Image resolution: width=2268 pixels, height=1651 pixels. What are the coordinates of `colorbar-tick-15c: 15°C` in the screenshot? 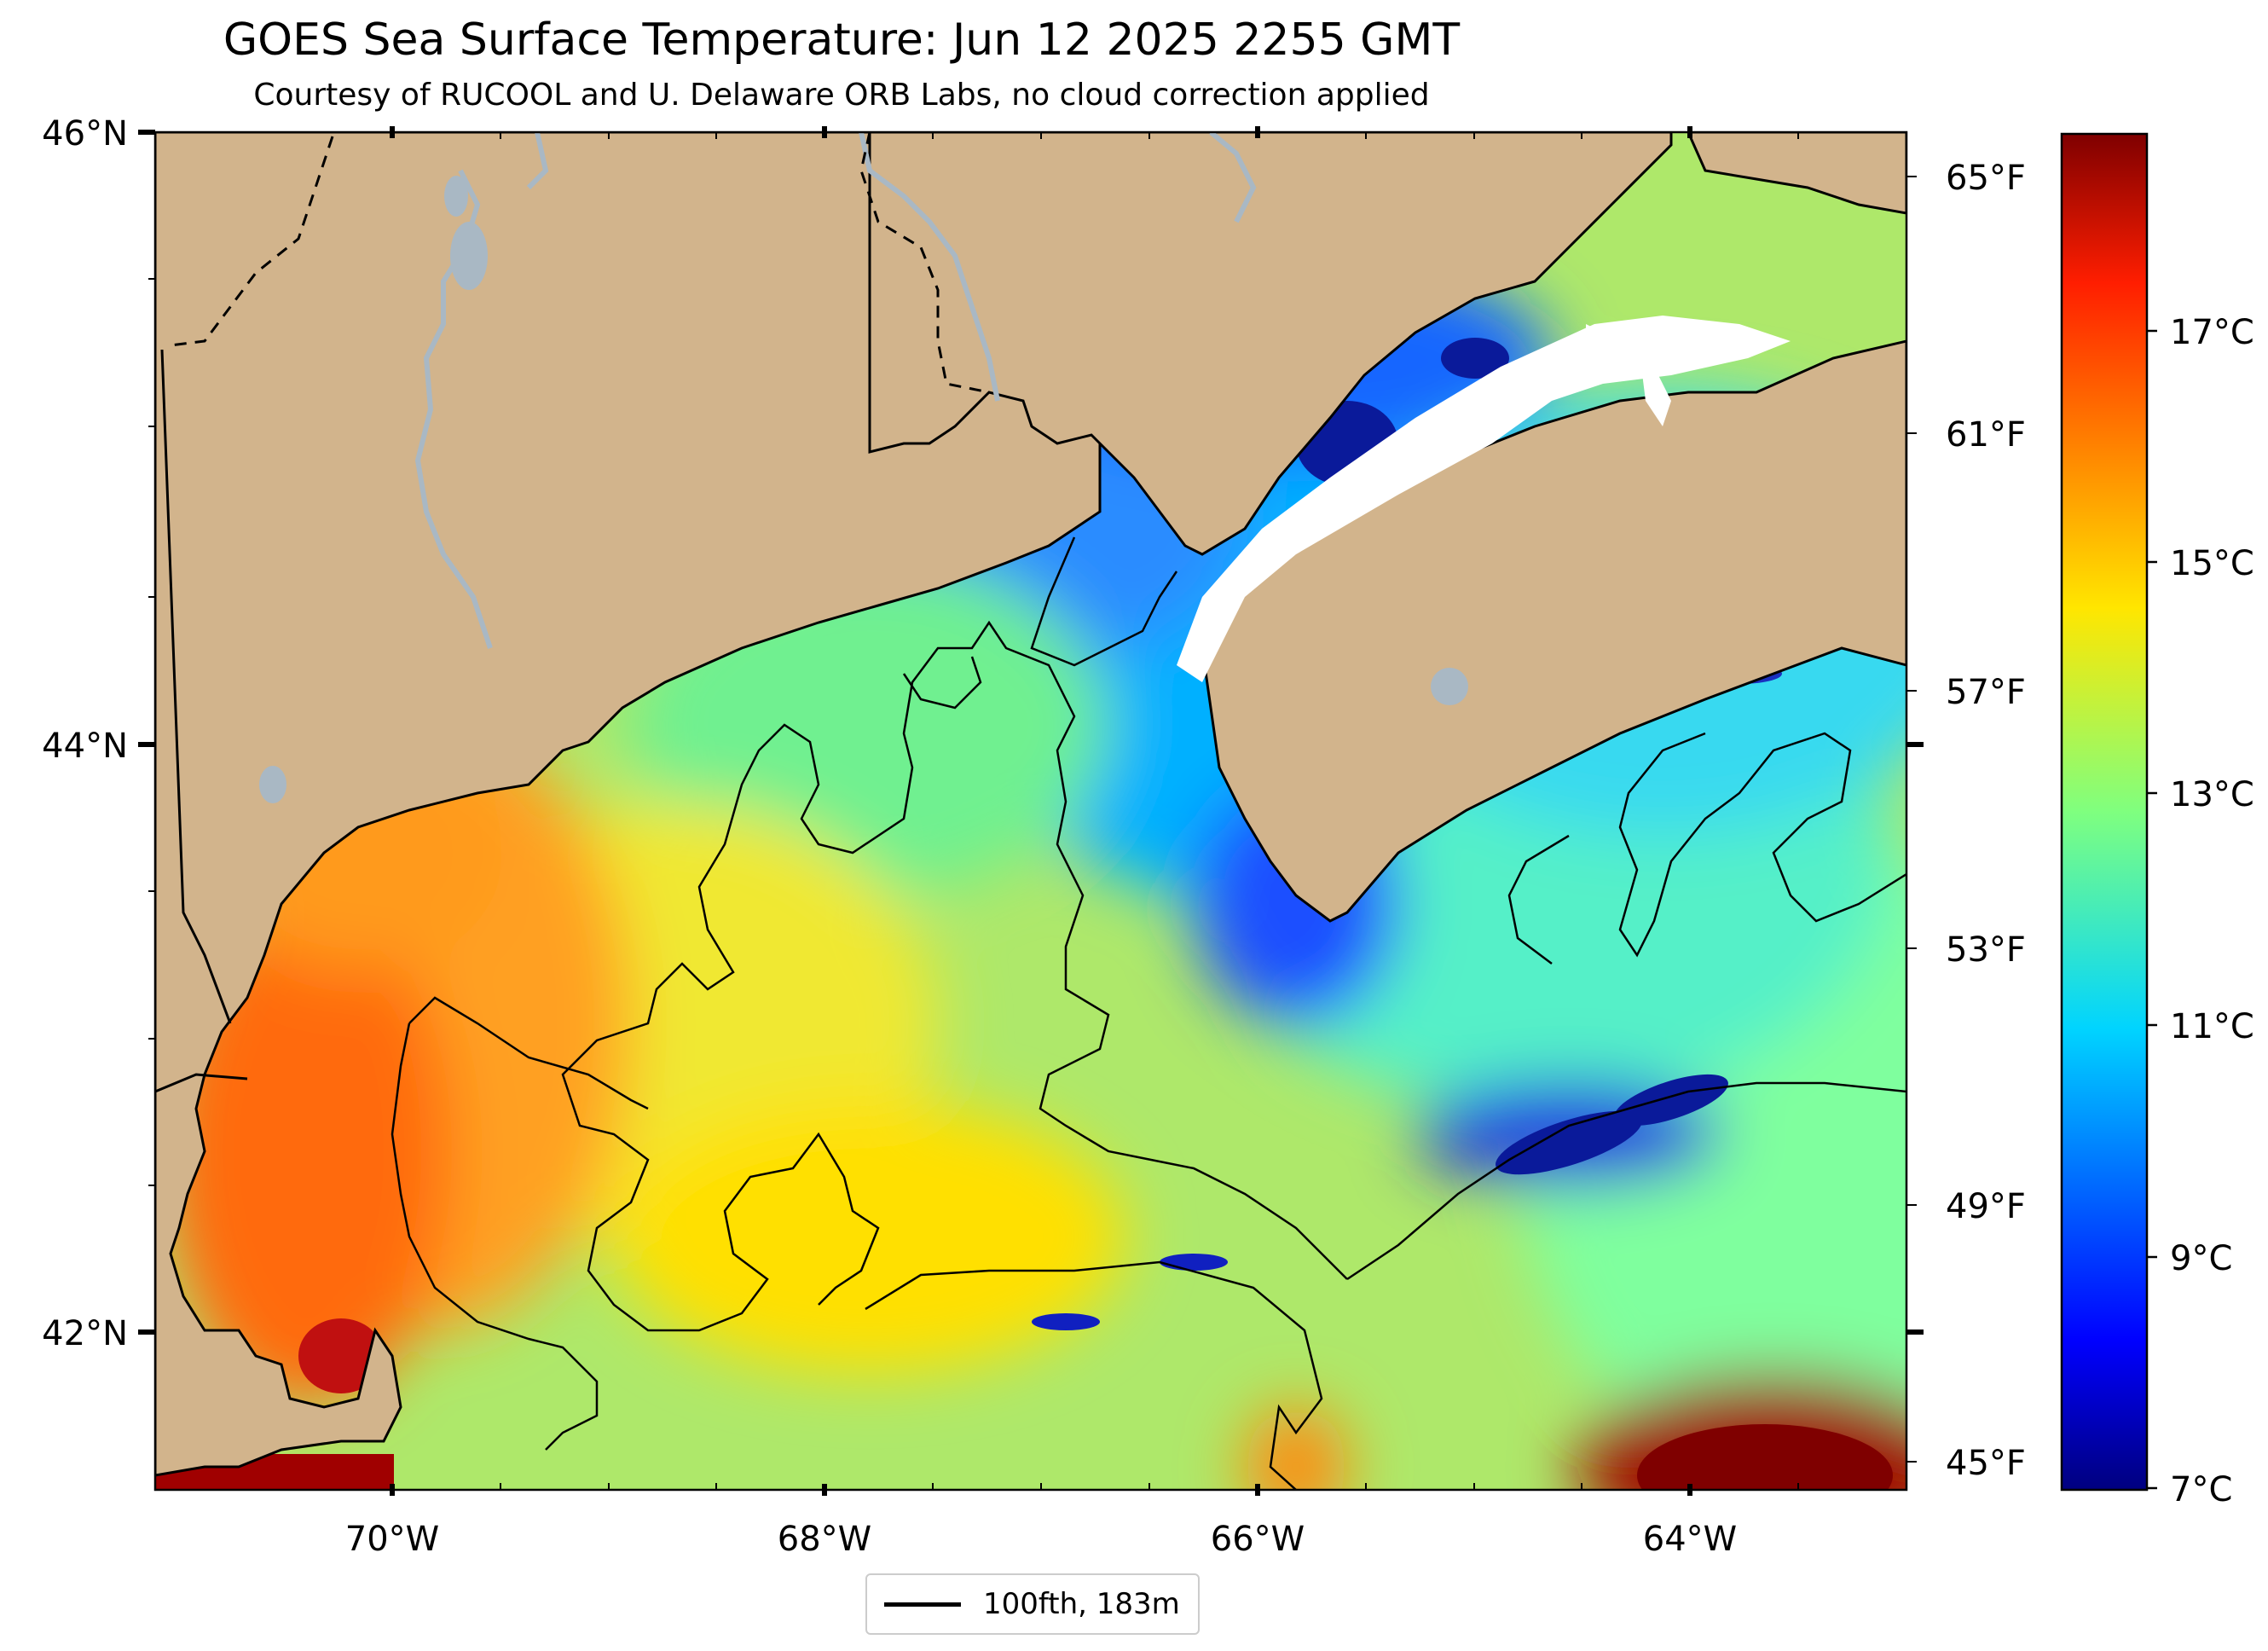 It's located at (2212, 563).